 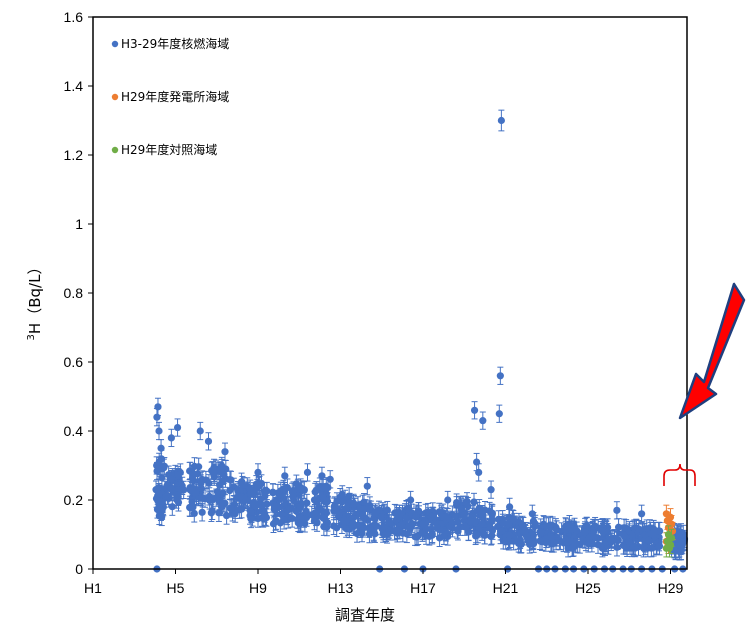 I want to click on y-tick-label: 1.2, so click(x=74, y=155).